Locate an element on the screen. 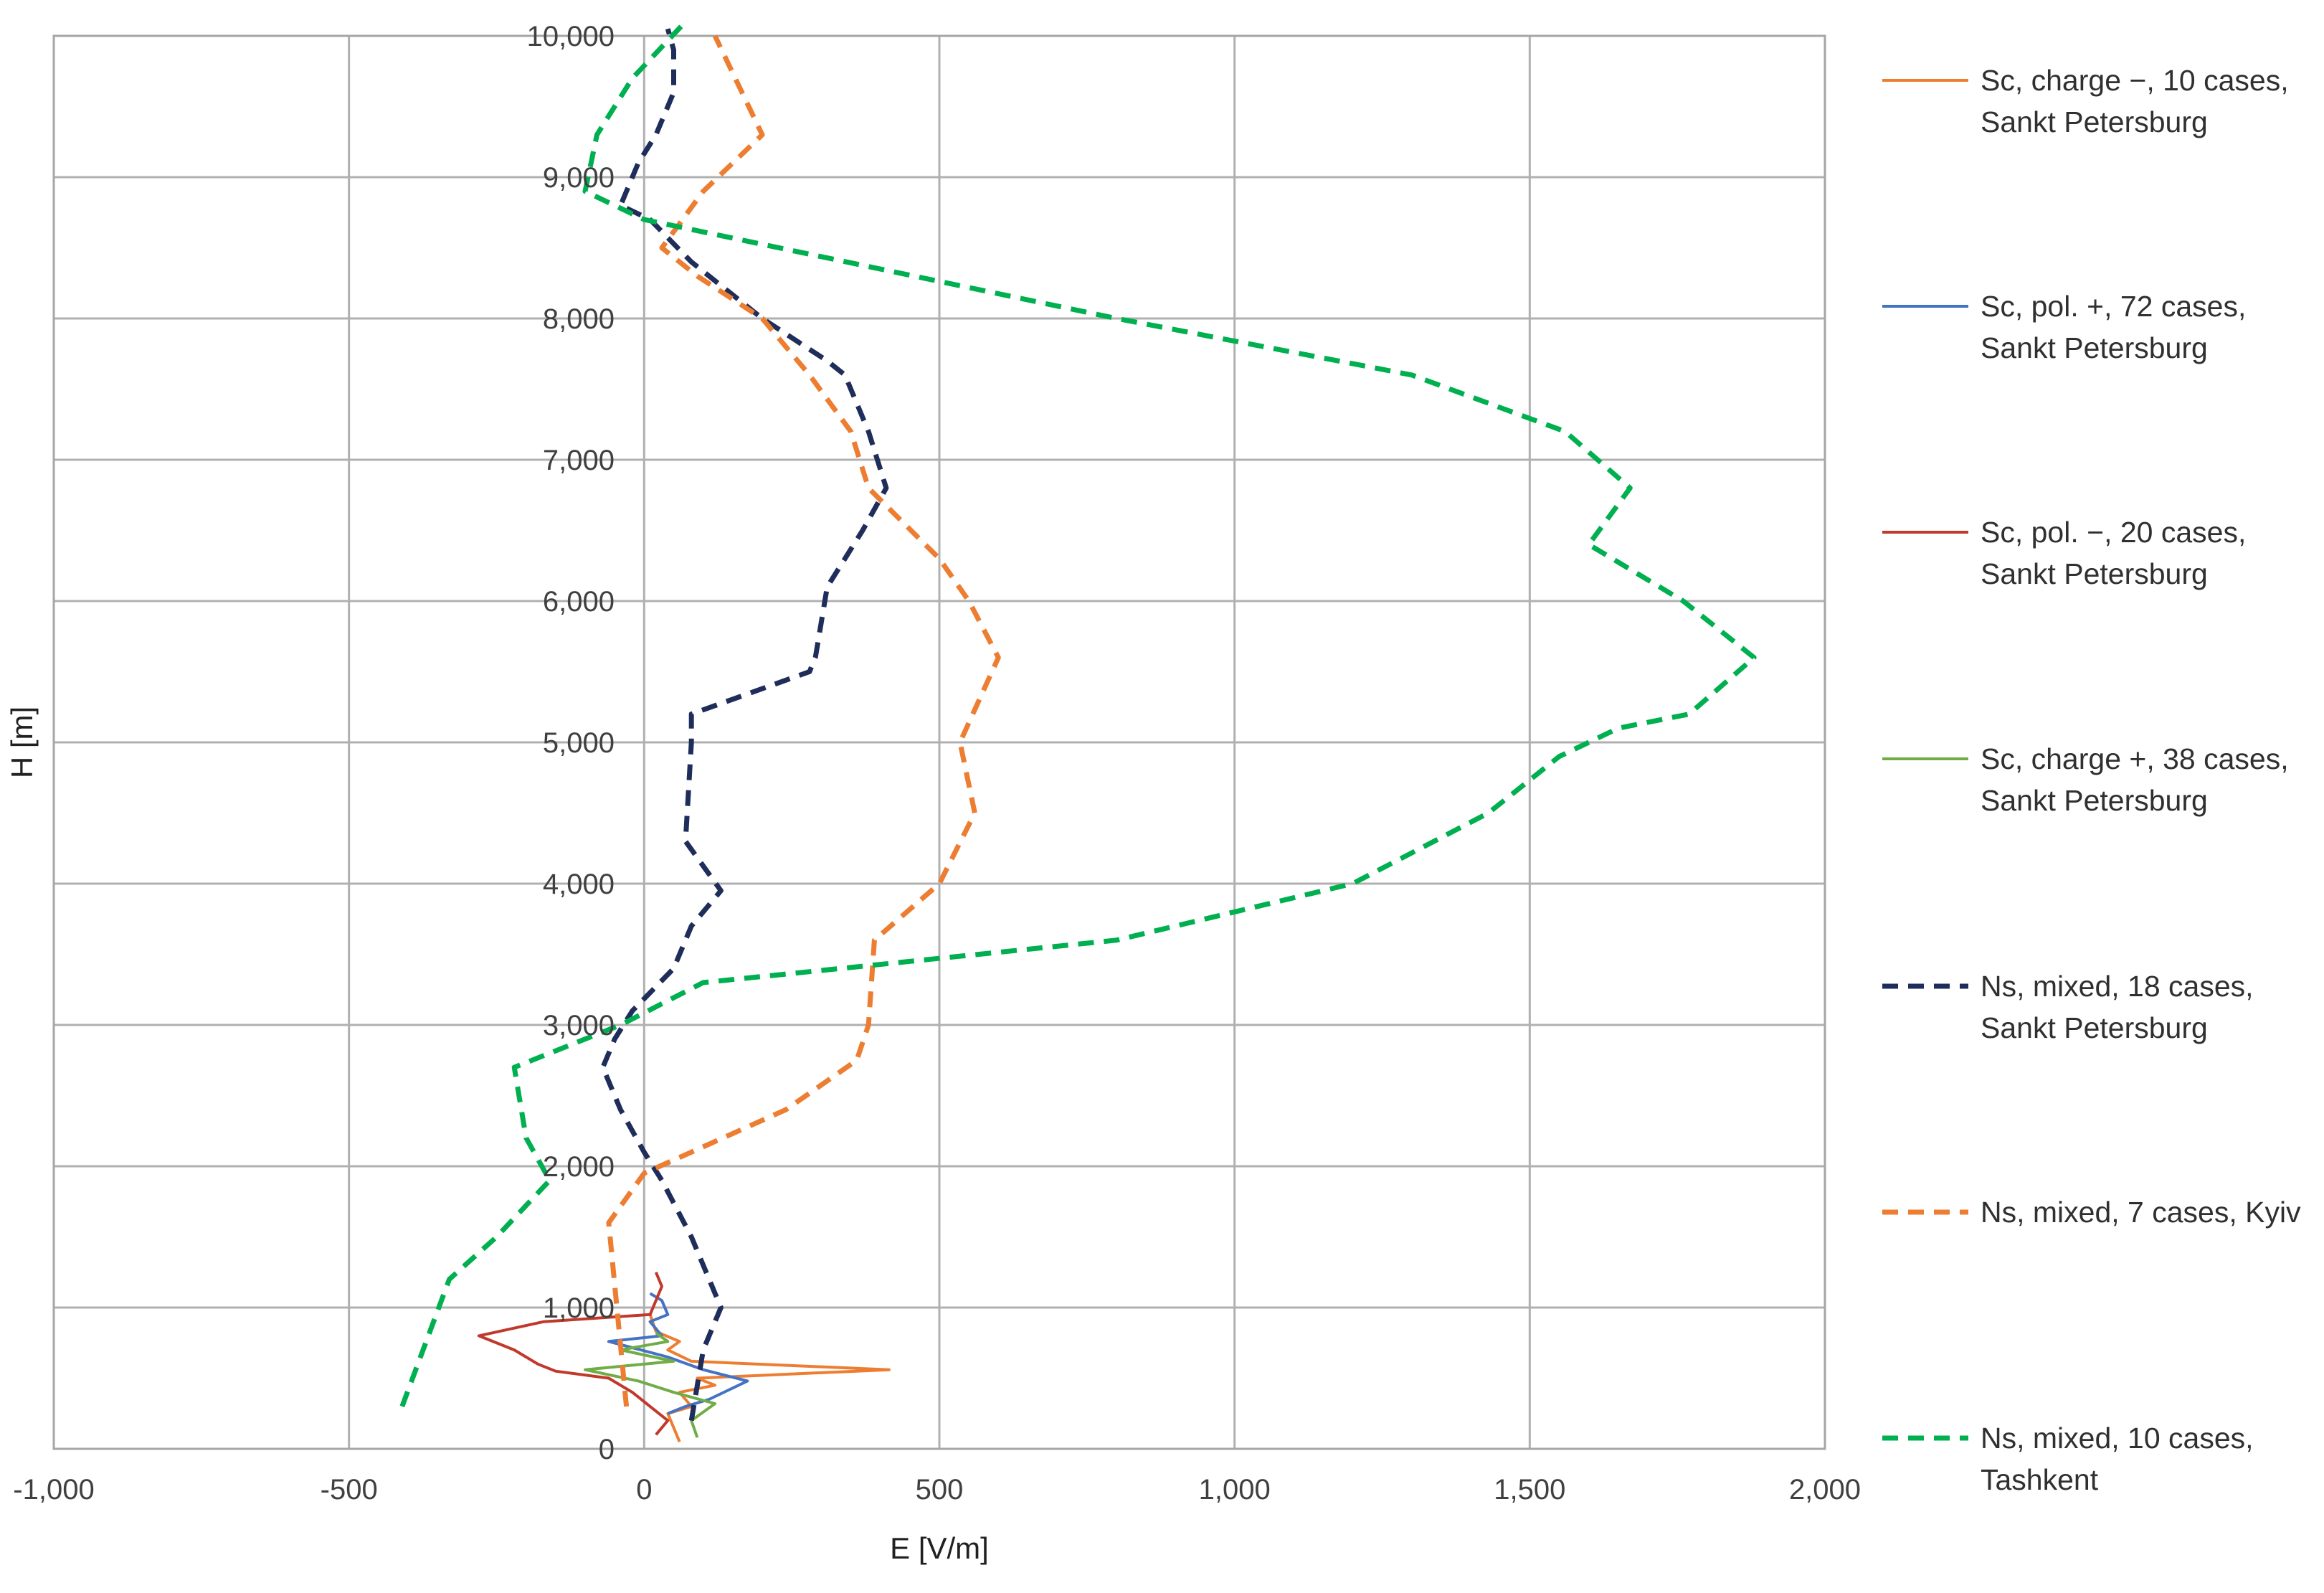 The height and width of the screenshot is (1593, 2324). y-tick-label: 2,000 is located at coordinates (579, 1167).